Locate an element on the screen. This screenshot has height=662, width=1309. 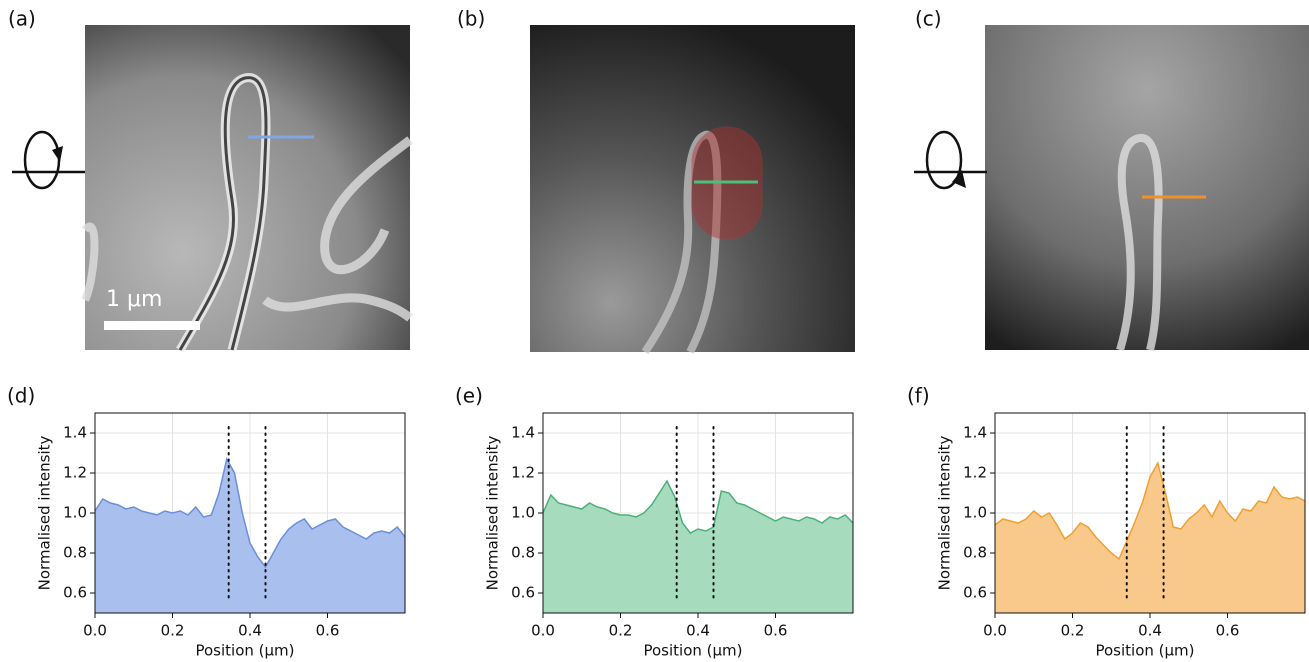
panel-label: (b) is located at coordinates (471, 19).